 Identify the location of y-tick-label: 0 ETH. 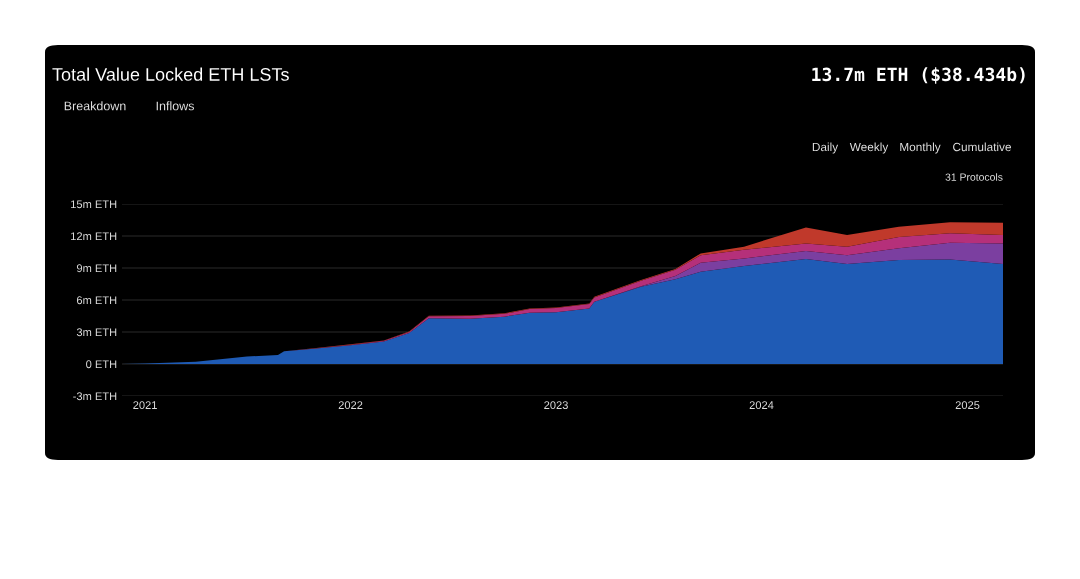
(101, 364).